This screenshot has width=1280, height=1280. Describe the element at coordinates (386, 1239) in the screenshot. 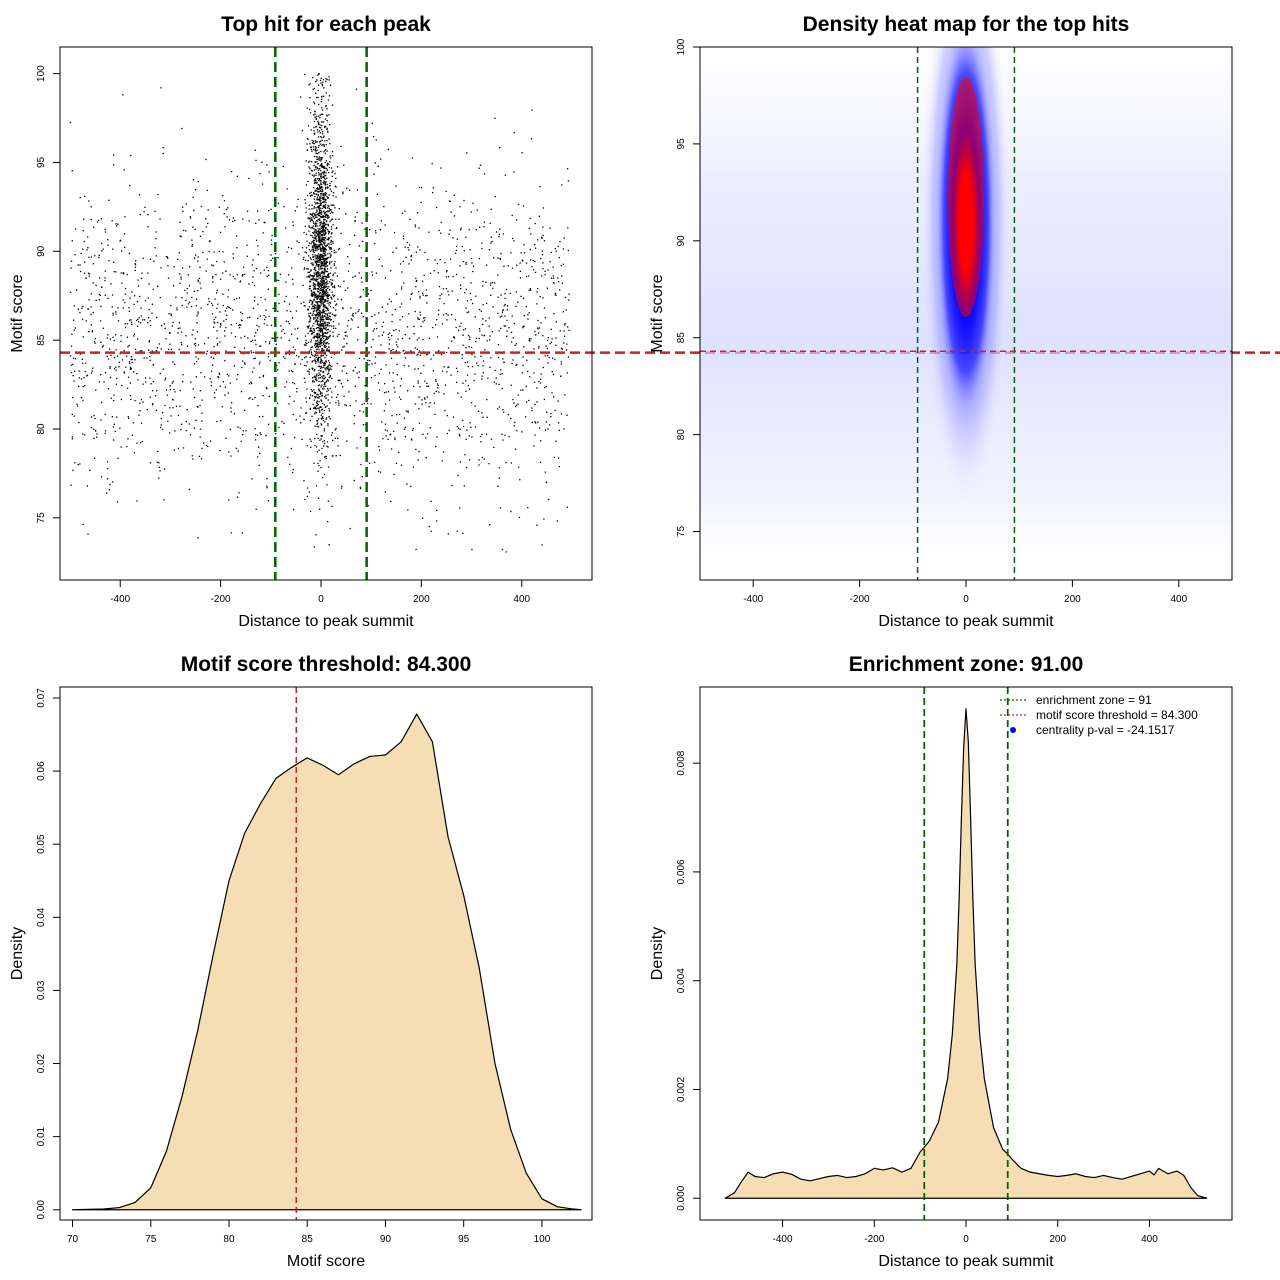

I see `score-density-x-tick-label: 90` at that location.